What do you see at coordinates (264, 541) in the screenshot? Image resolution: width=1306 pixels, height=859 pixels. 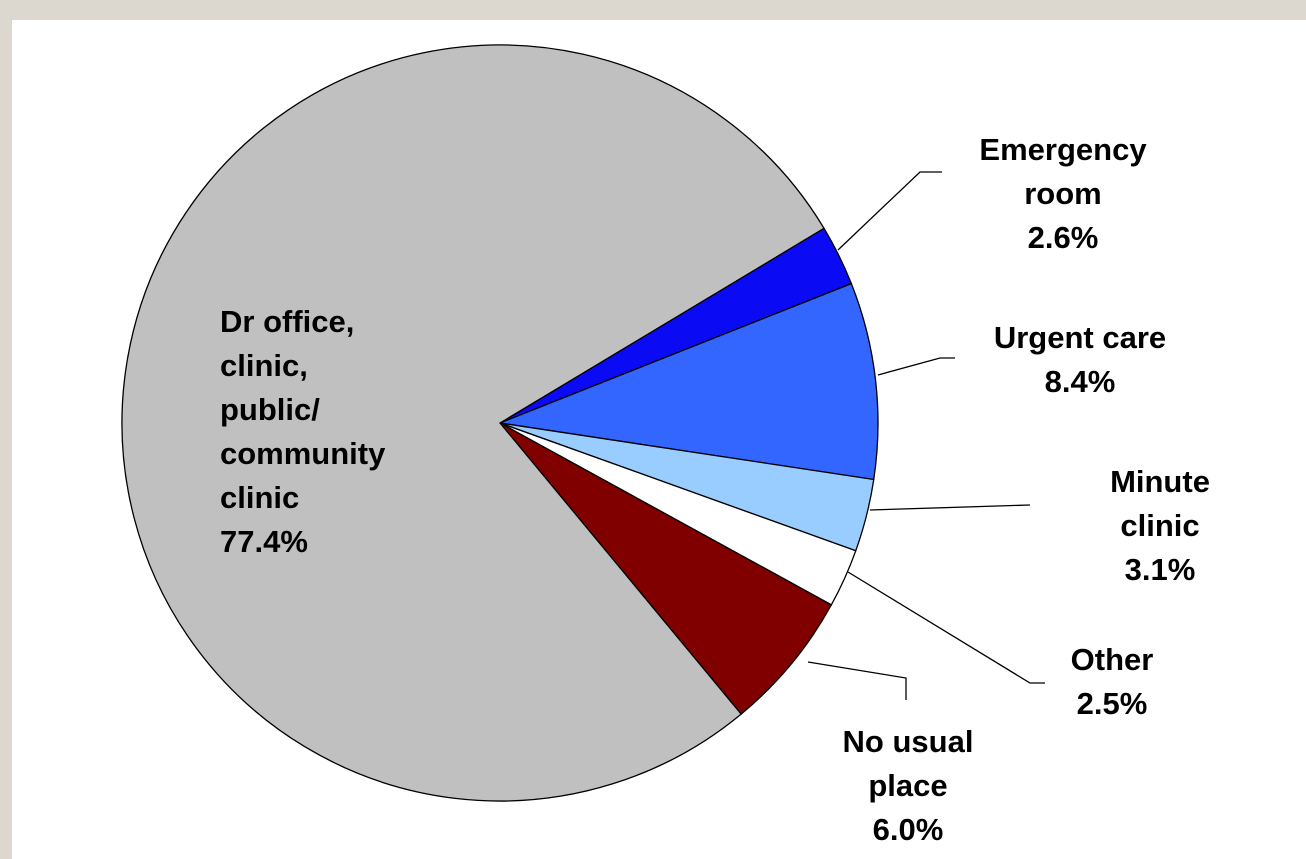 I see `value-label: 77.4%` at bounding box center [264, 541].